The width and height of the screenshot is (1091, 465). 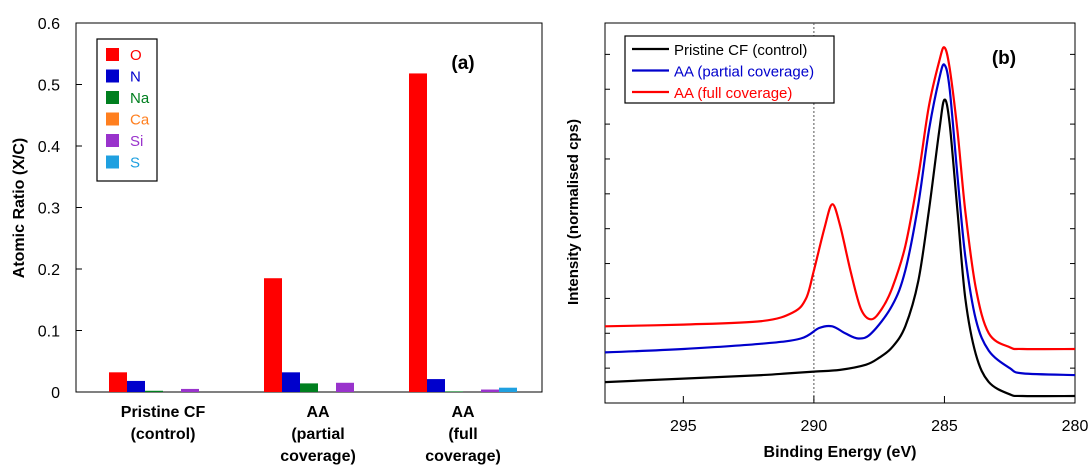 What do you see at coordinates (136, 141) in the screenshot?
I see `legend-label-si: Si` at bounding box center [136, 141].